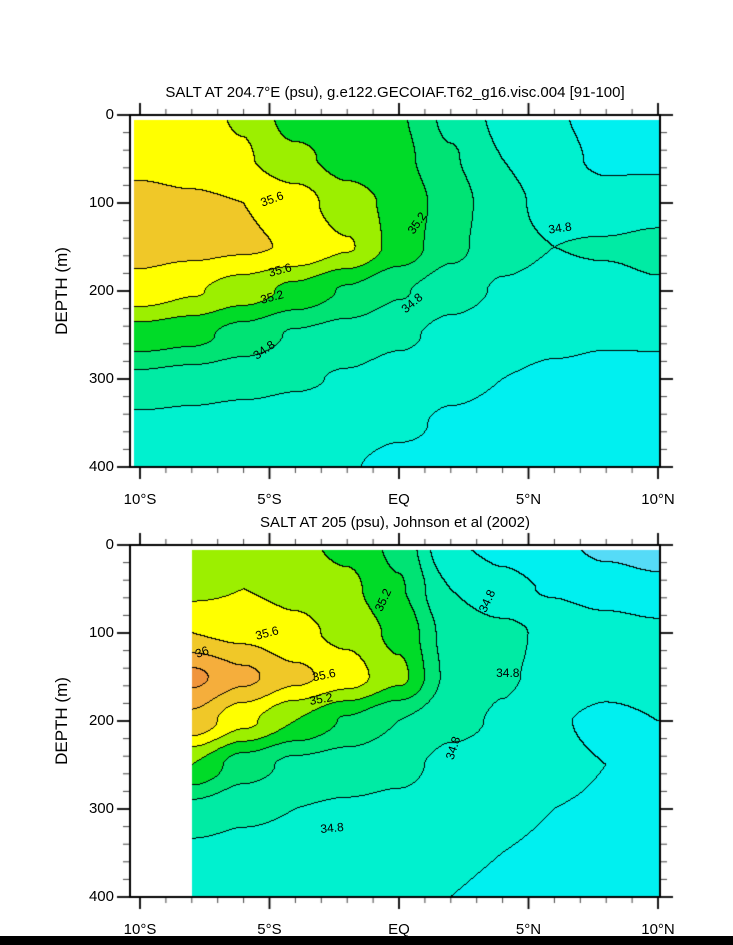  Describe the element at coordinates (366, 940) in the screenshot. I see `bottom-black-bar` at that location.